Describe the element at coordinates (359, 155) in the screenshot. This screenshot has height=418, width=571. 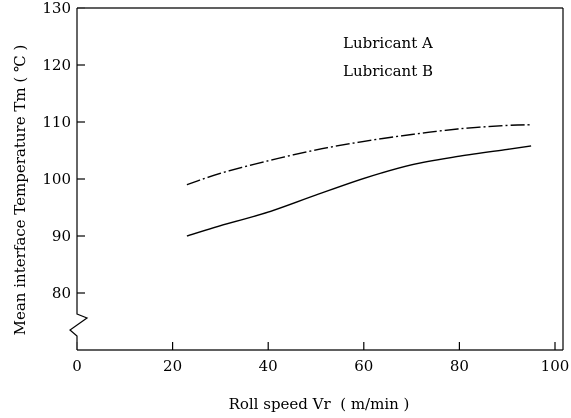
I see `series-line-lubricant-a` at that location.